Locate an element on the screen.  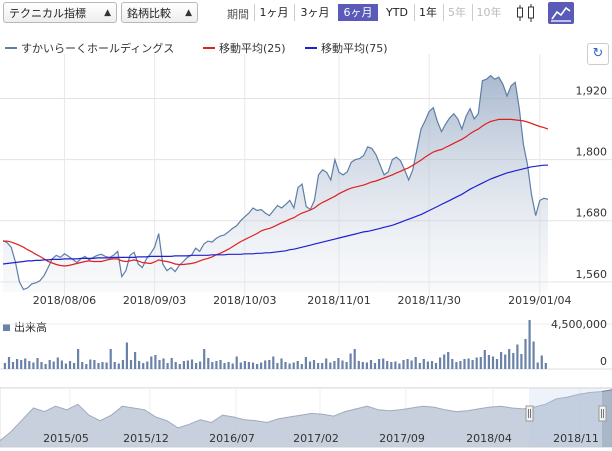
volume-y-tick-label: 4,500,000 is located at coordinates (579, 324).